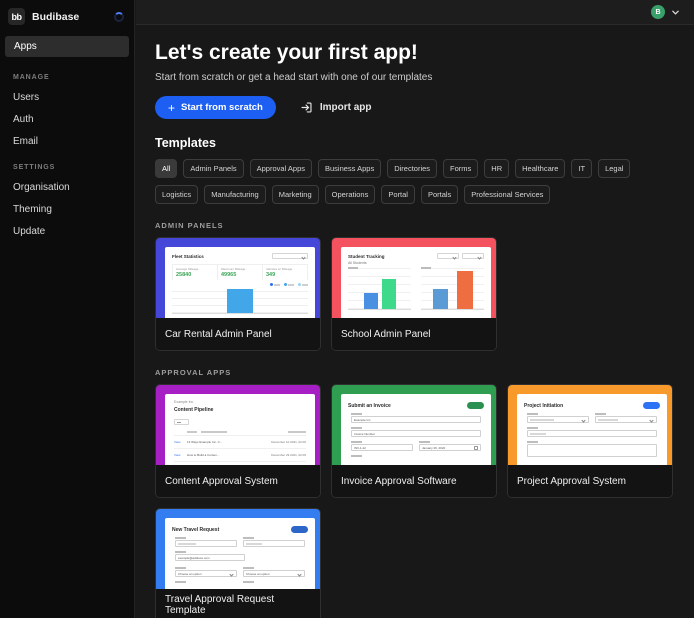  I want to click on sidebar-item-users: Users, so click(26, 97).